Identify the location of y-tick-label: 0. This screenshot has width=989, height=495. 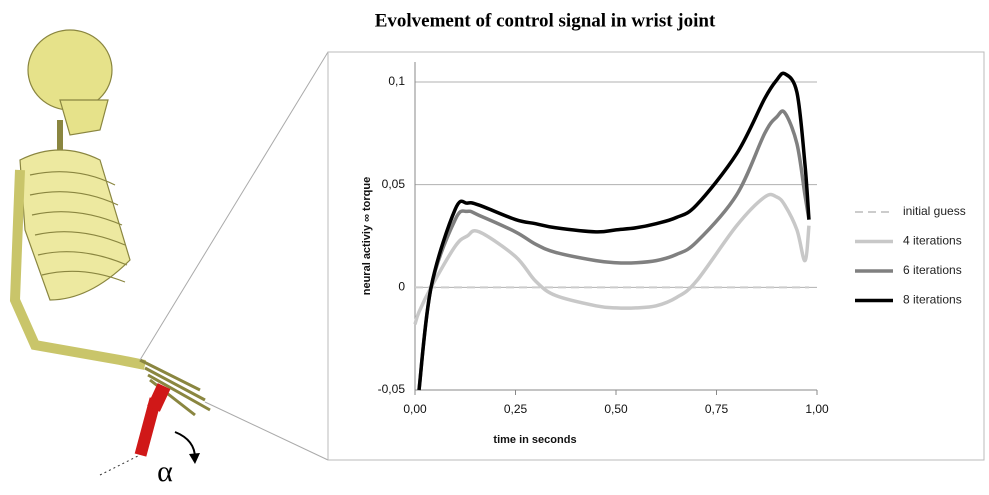
(401, 287).